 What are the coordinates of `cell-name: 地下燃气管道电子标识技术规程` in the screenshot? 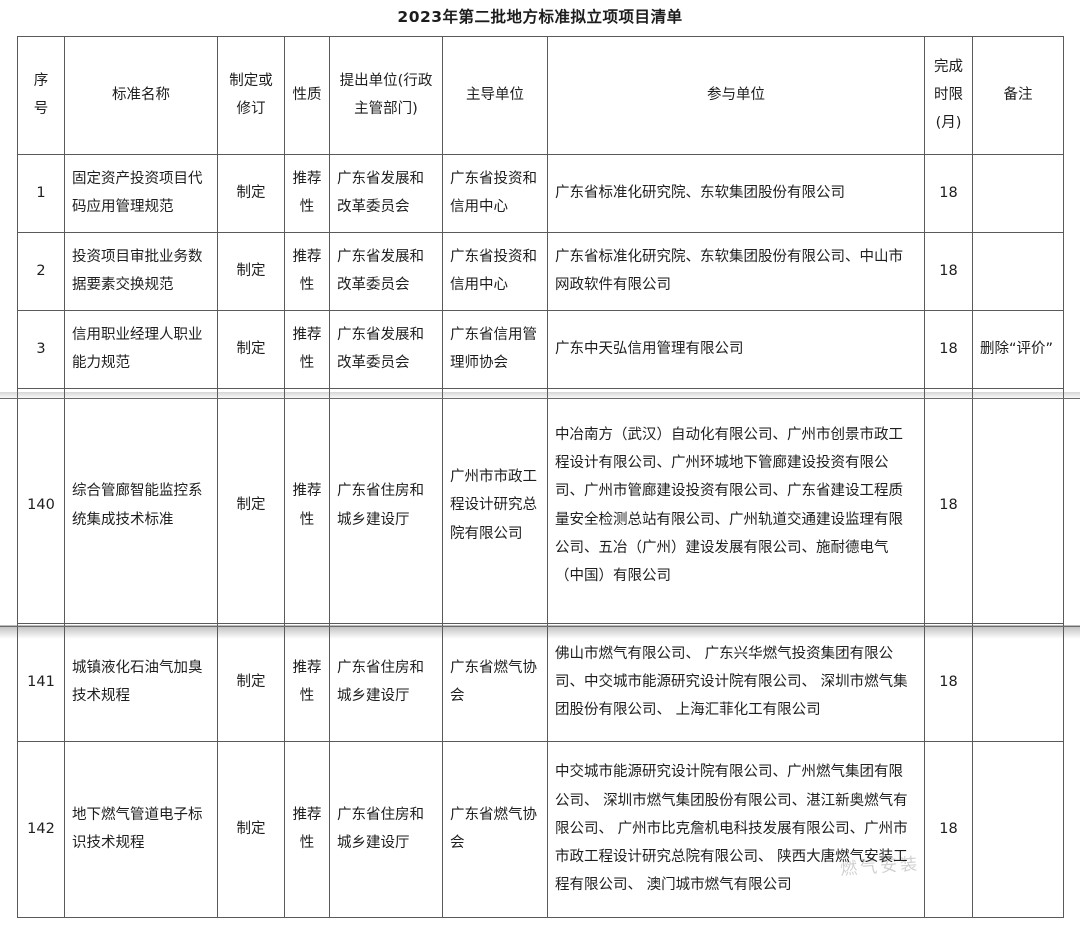 It's located at (141, 829).